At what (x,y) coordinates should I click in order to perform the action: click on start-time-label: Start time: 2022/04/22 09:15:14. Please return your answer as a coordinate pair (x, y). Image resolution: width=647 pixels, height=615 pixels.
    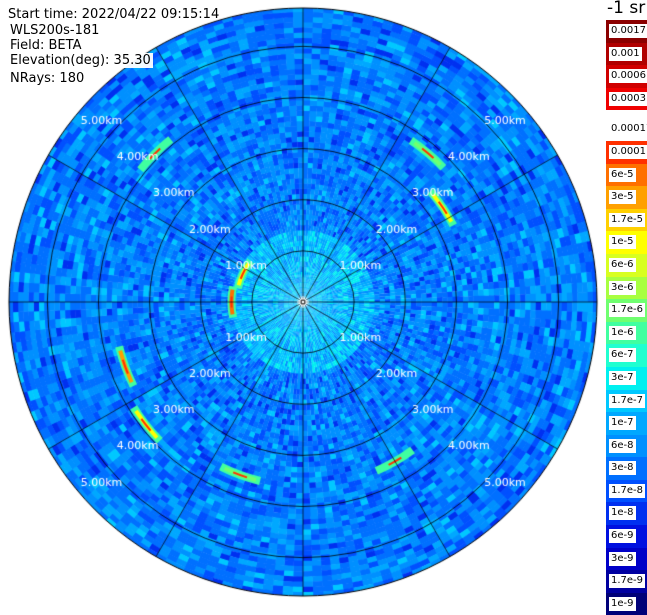
    Looking at the image, I should click on (114, 14).